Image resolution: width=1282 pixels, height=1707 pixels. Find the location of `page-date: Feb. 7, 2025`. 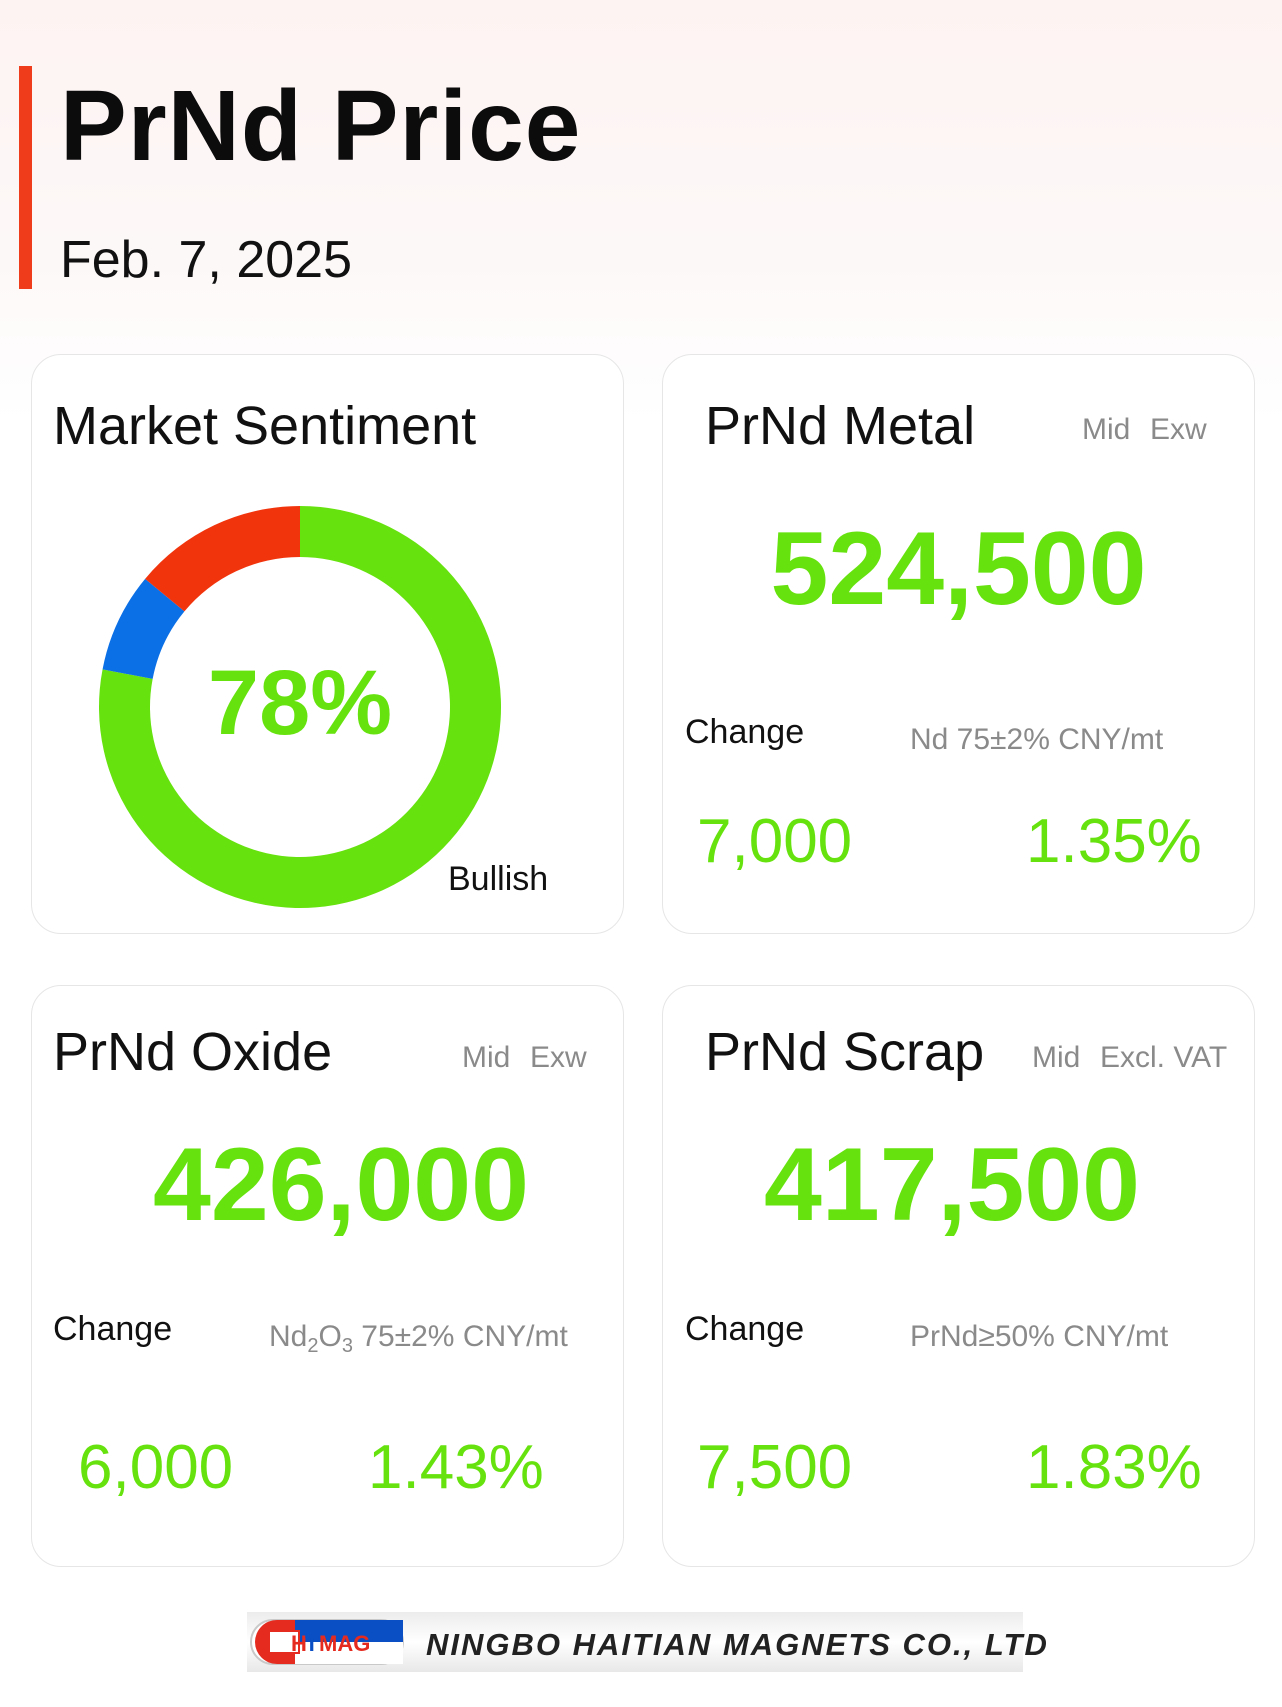

page-date: Feb. 7, 2025 is located at coordinates (206, 260).